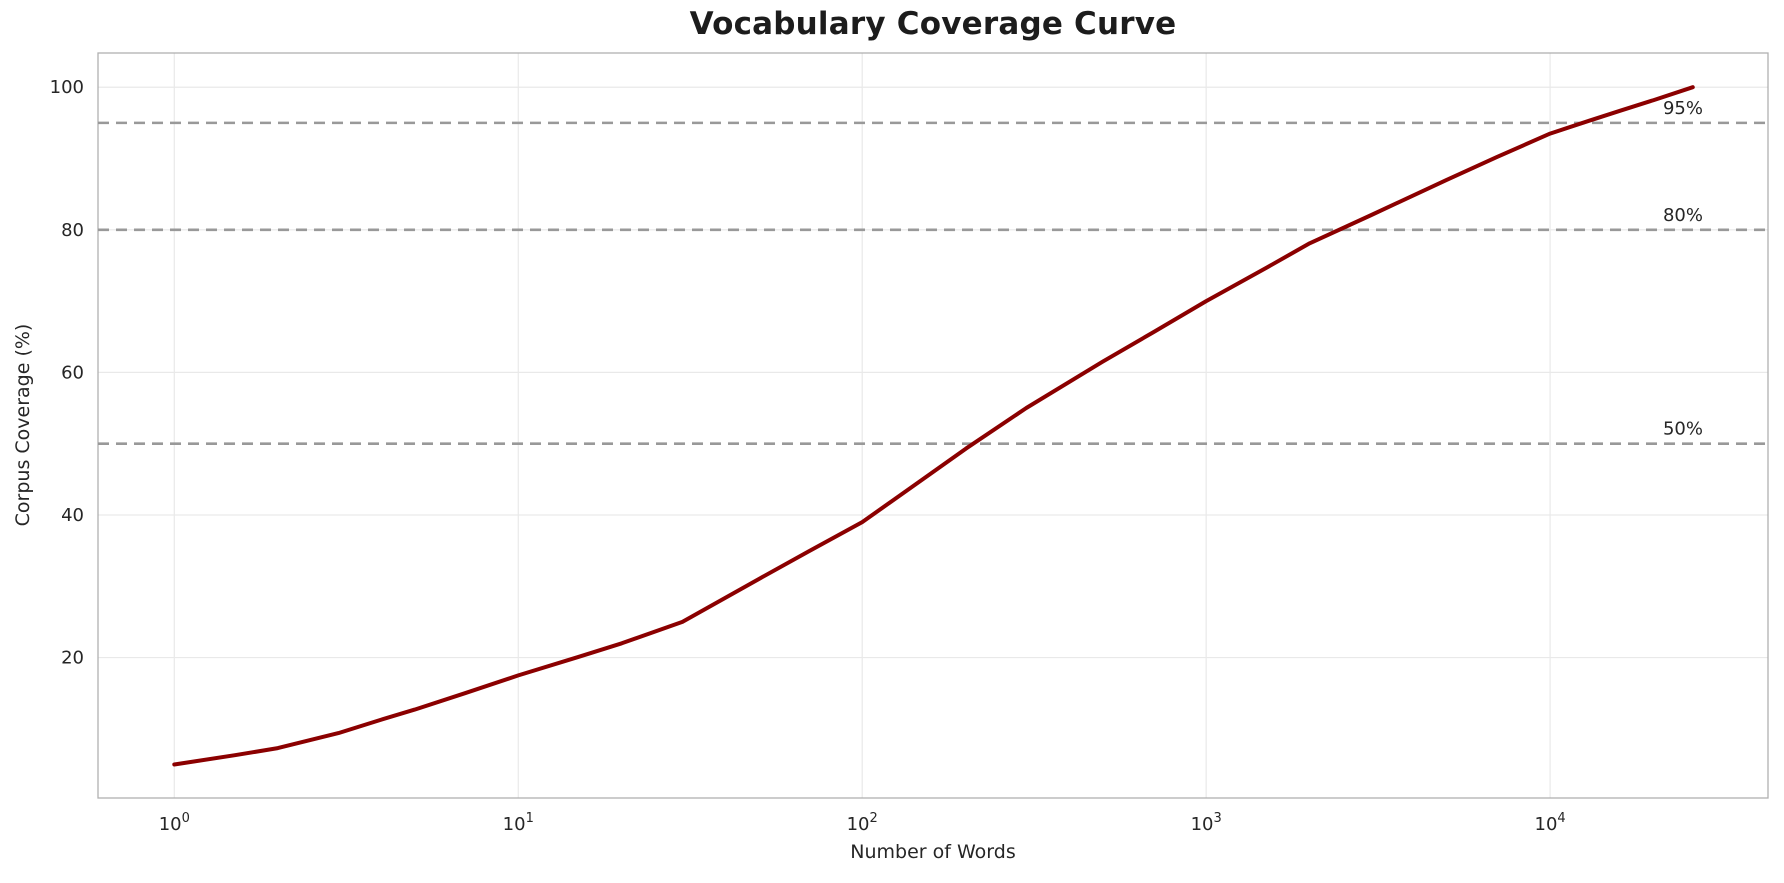 This screenshot has width=1784, height=883. I want to click on y-tick-label: 40, so click(72, 515).